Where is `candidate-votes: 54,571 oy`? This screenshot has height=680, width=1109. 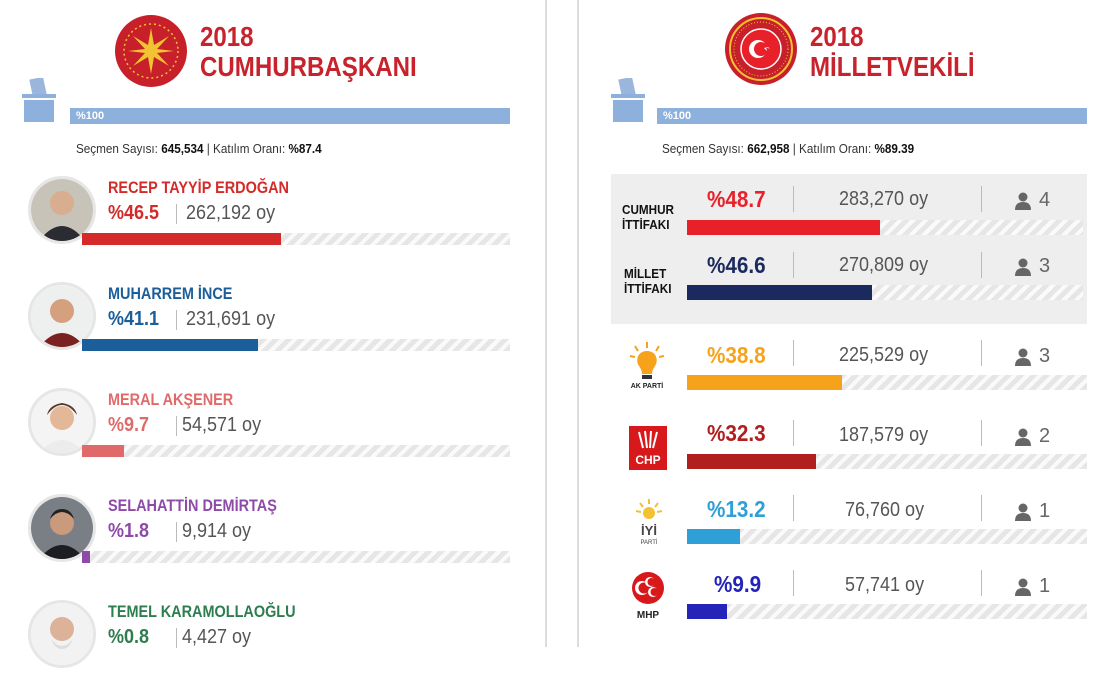 candidate-votes: 54,571 oy is located at coordinates (222, 425).